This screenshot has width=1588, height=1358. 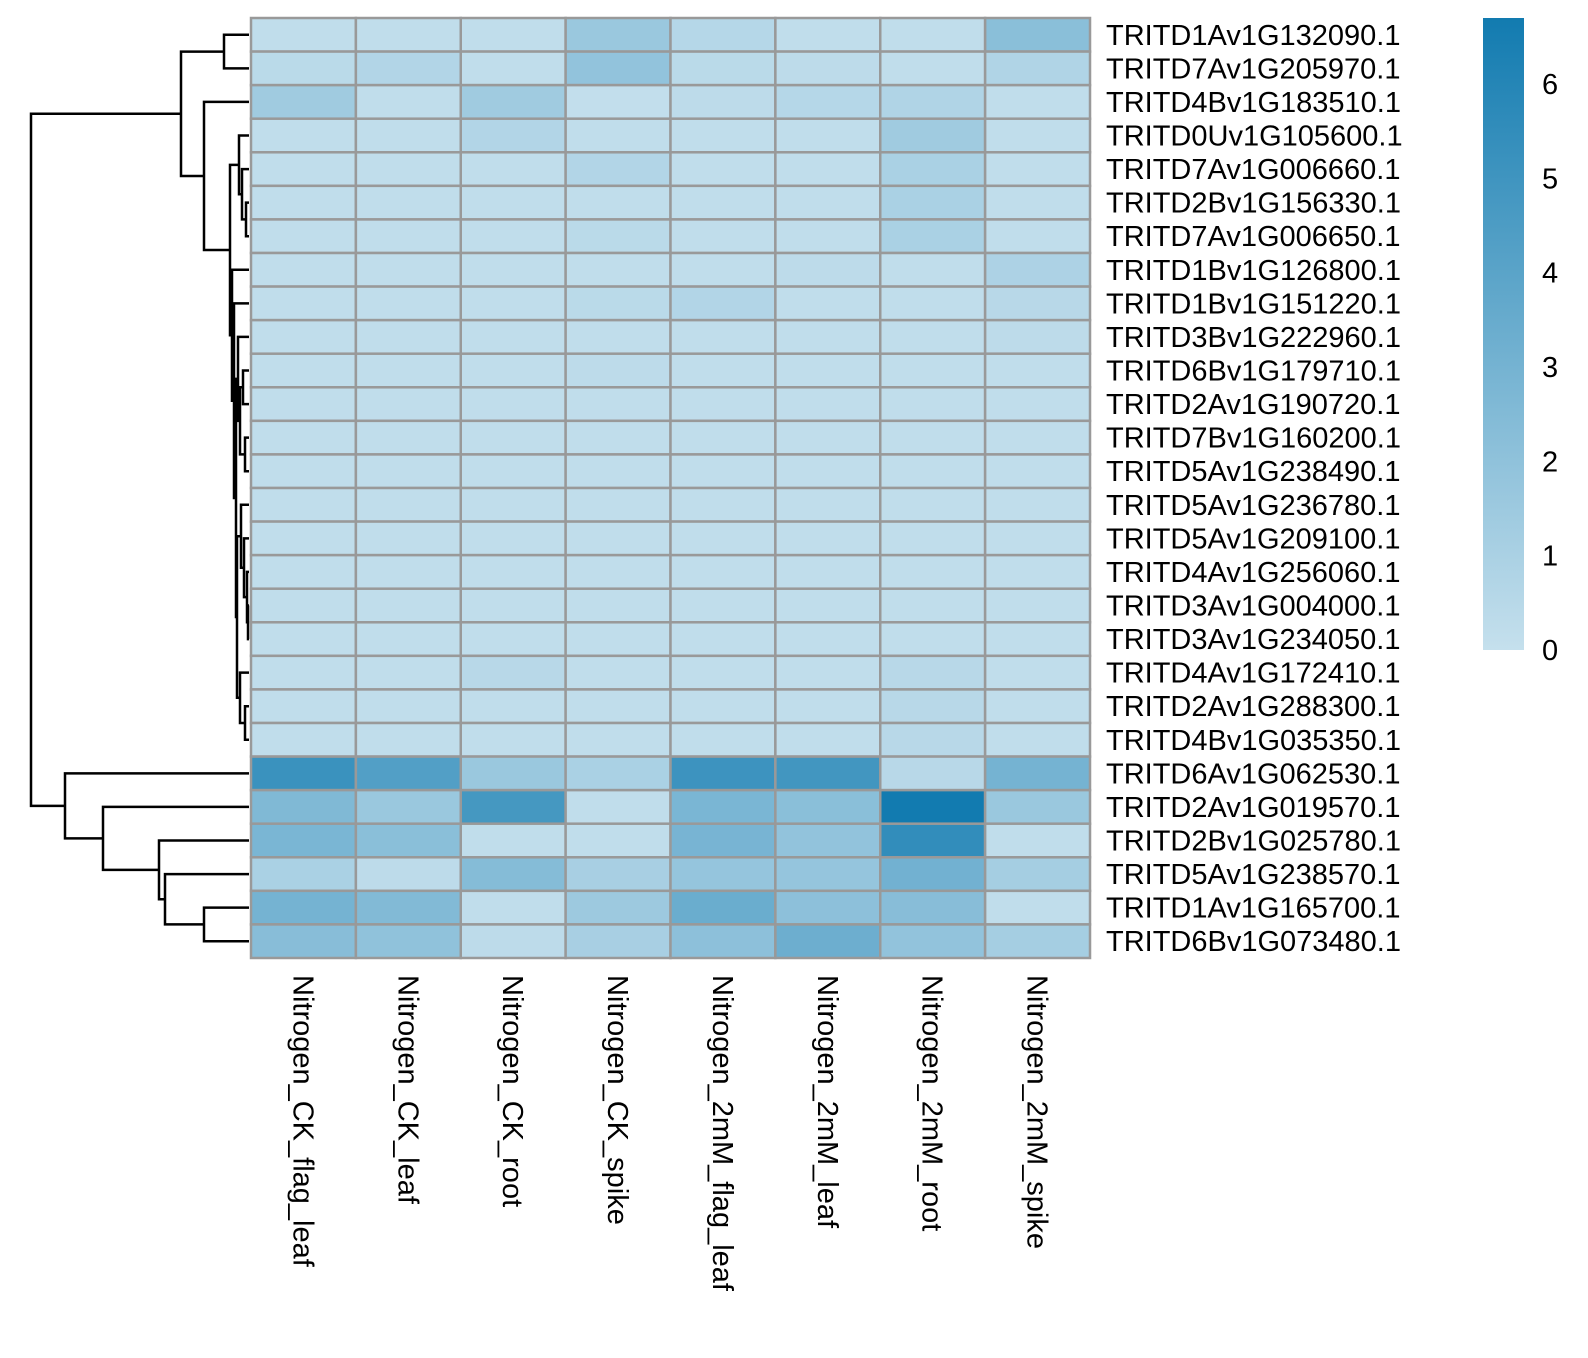 What do you see at coordinates (1253, 472) in the screenshot?
I see `row-label: TRITD5Av1G238490.1` at bounding box center [1253, 472].